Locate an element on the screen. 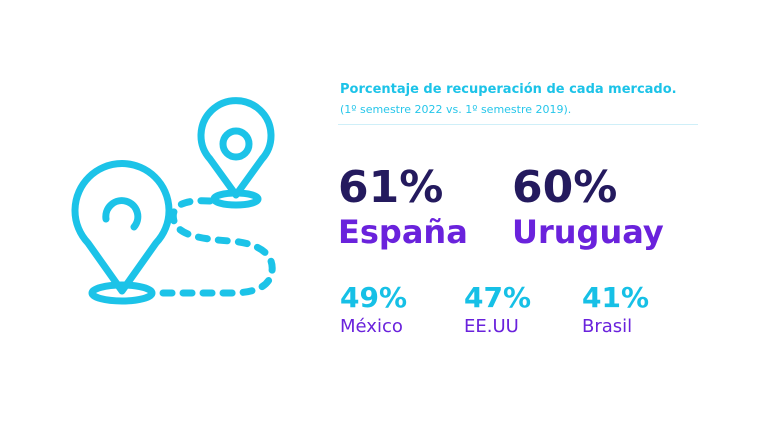  market-percent: 49% is located at coordinates (374, 297).